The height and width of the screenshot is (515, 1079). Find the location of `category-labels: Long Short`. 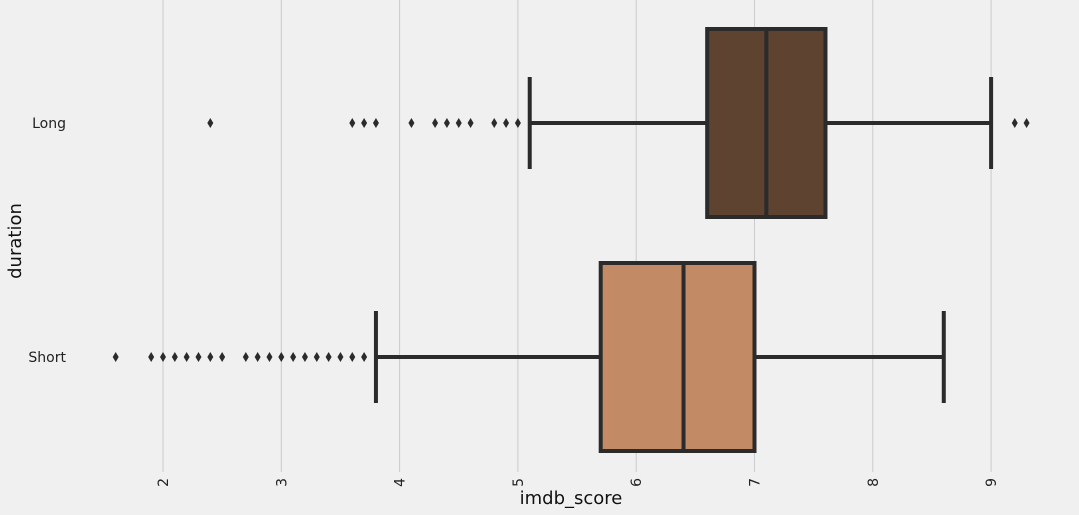

category-labels: Long Short is located at coordinates (47, 241).